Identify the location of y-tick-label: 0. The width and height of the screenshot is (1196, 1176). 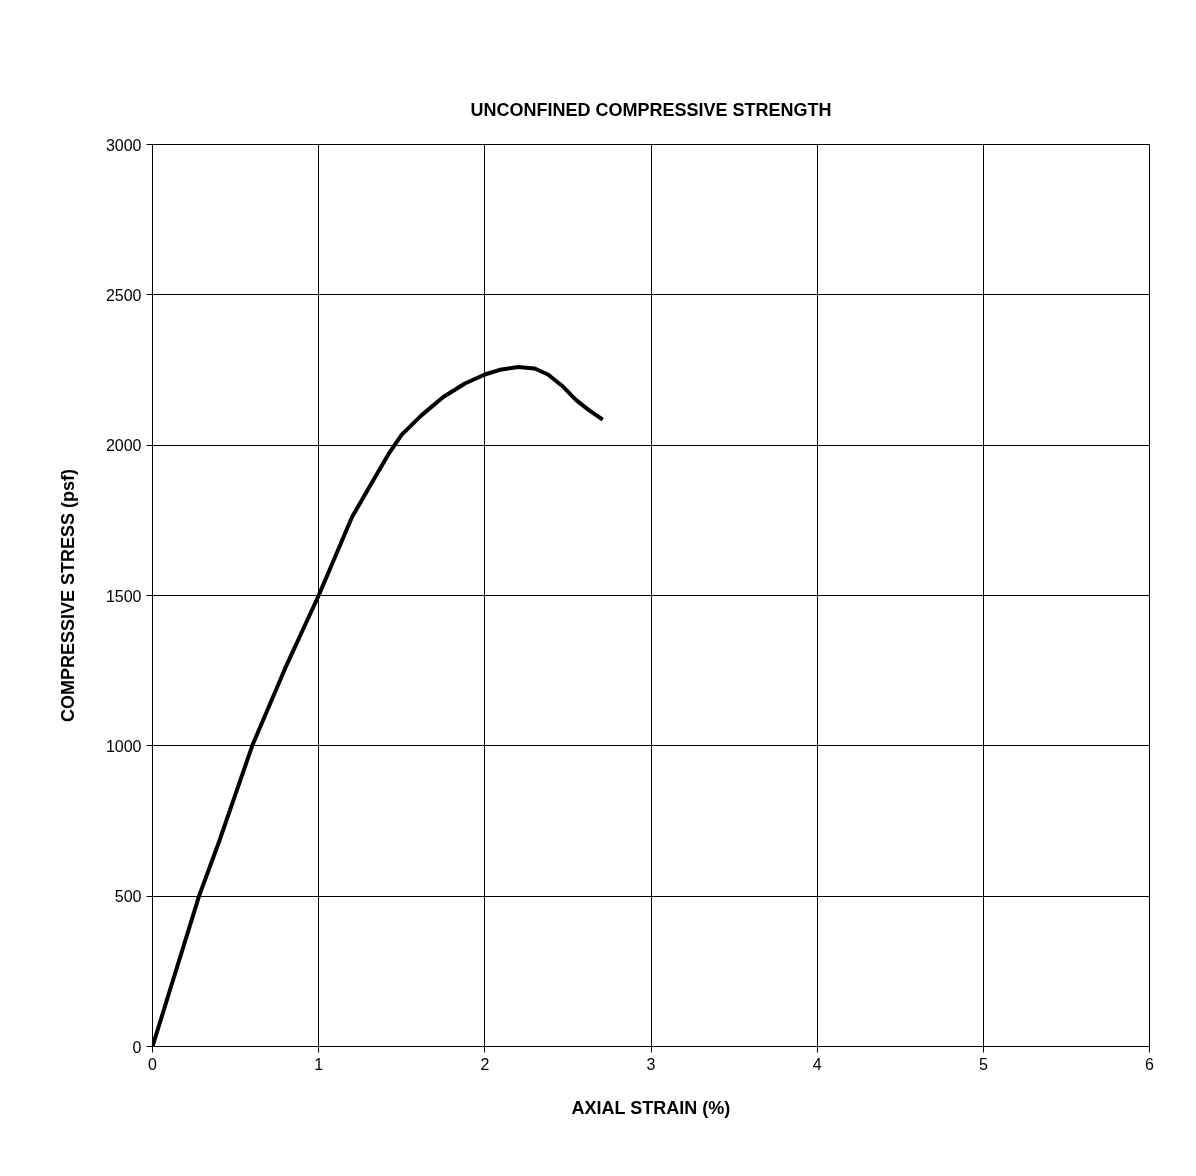
(137, 1047).